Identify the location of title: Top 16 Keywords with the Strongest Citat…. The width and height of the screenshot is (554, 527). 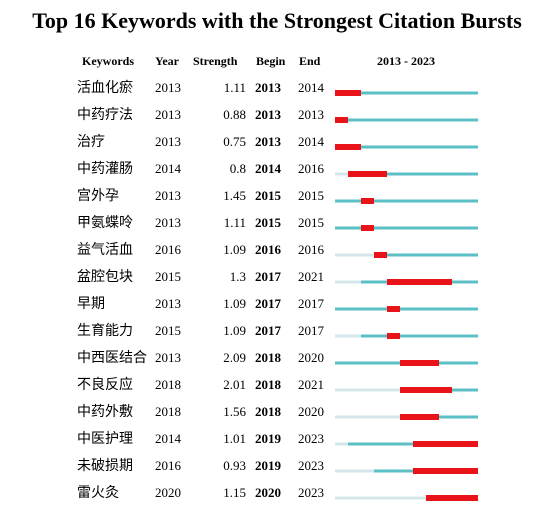
(277, 20).